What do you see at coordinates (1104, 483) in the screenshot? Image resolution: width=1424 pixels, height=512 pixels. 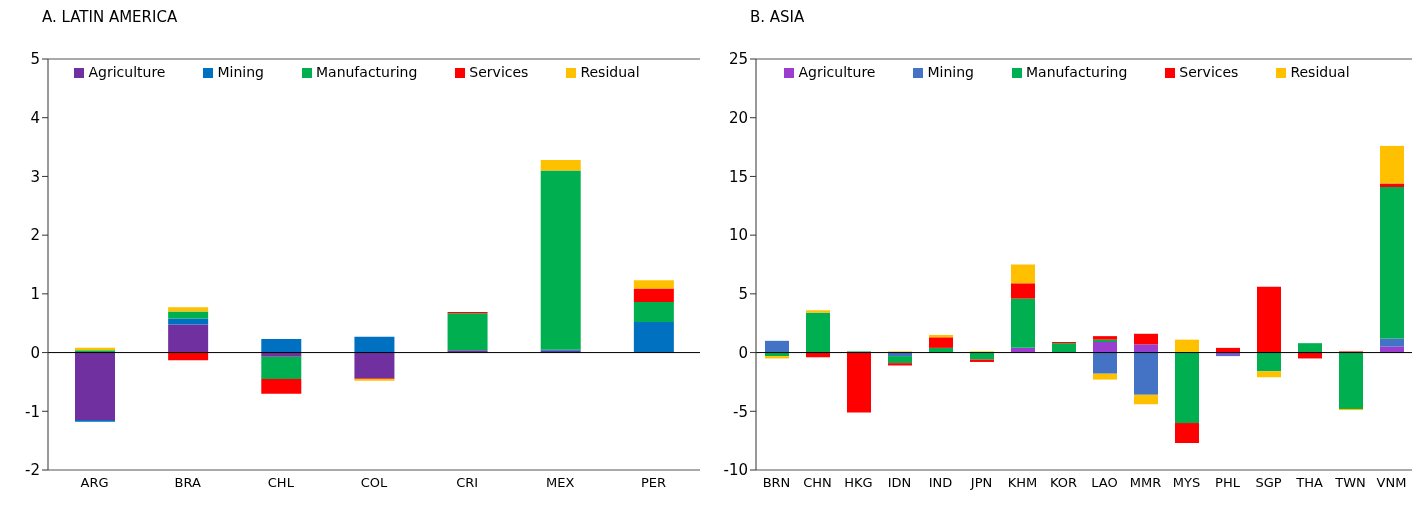 I see `x-tick-label: LAO` at bounding box center [1104, 483].